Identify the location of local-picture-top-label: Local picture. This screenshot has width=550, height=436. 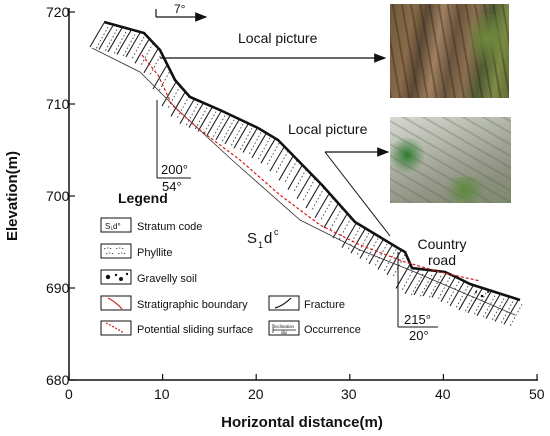
(278, 38).